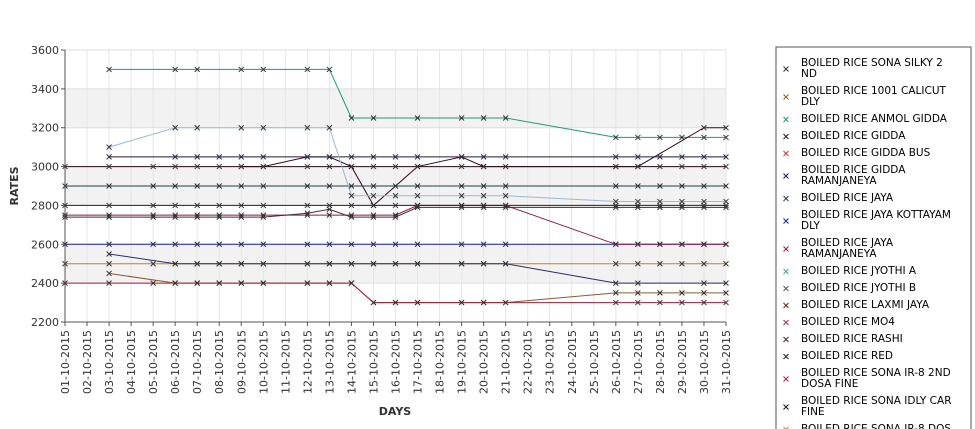 This screenshot has height=429, width=975. What do you see at coordinates (848, 322) in the screenshot?
I see `legend-label: BOILED RICE MO4` at bounding box center [848, 322].